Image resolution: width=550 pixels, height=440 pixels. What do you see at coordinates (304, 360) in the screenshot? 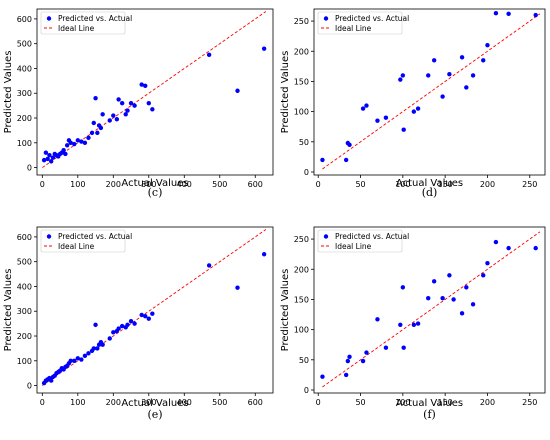
I see `y-tick-label: 50` at bounding box center [304, 360].